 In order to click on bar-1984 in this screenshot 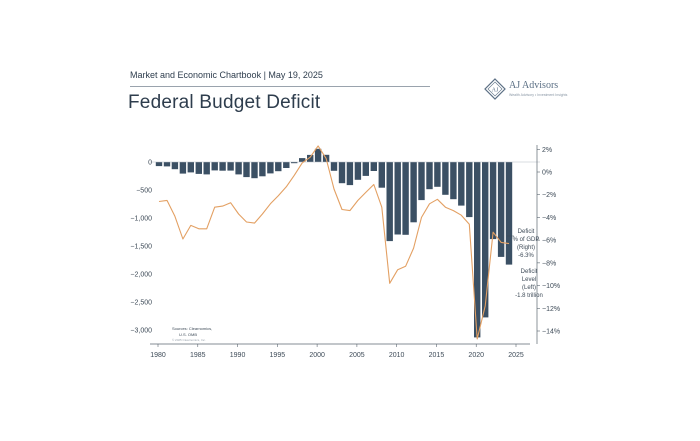, I will do `click(190, 167)`.